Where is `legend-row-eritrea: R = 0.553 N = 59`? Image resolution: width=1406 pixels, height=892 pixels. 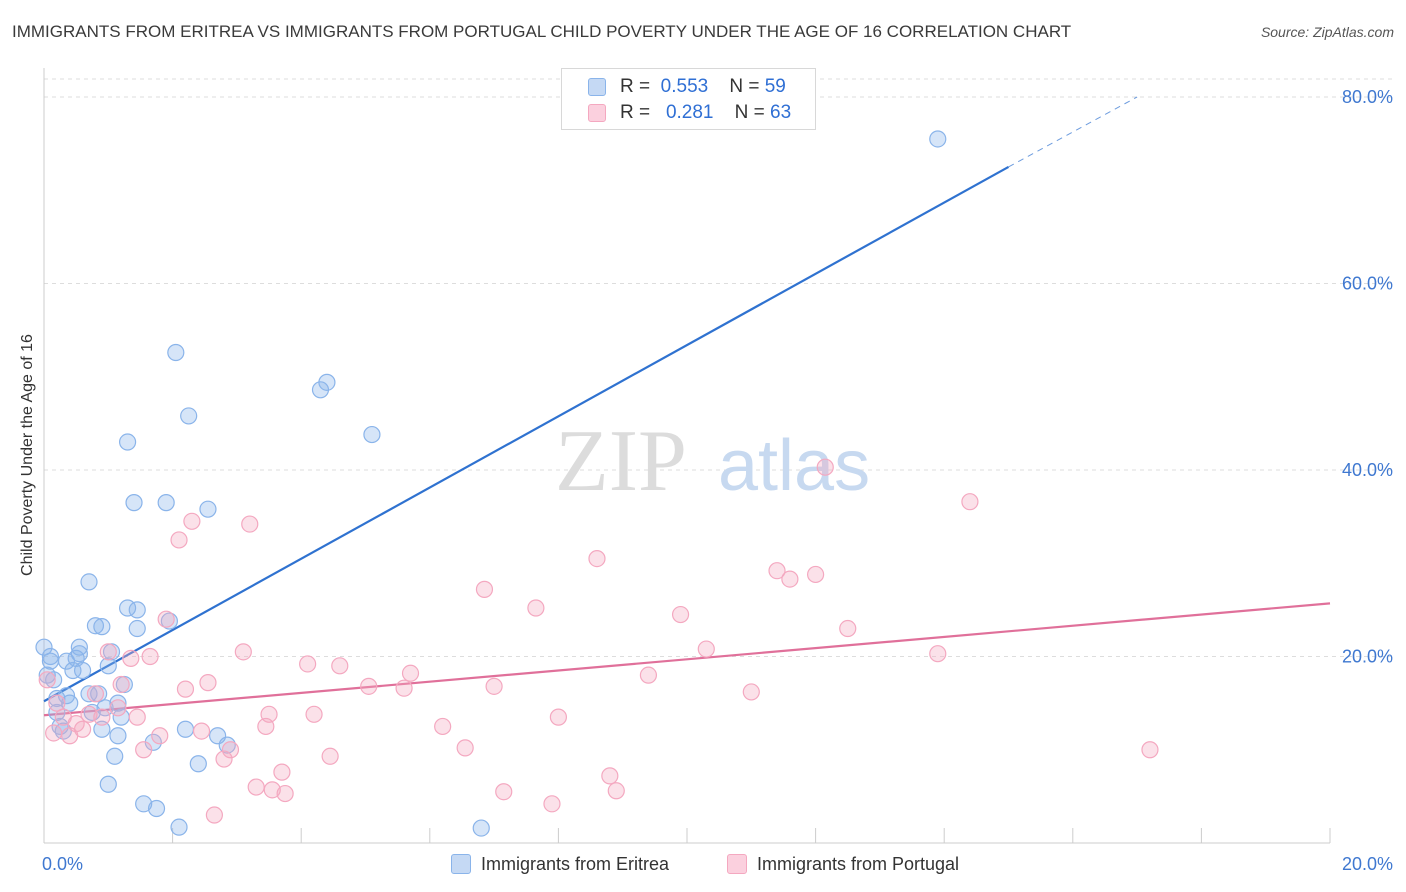 legend-row-eritrea: R = 0.553 N = 59 is located at coordinates (687, 87).